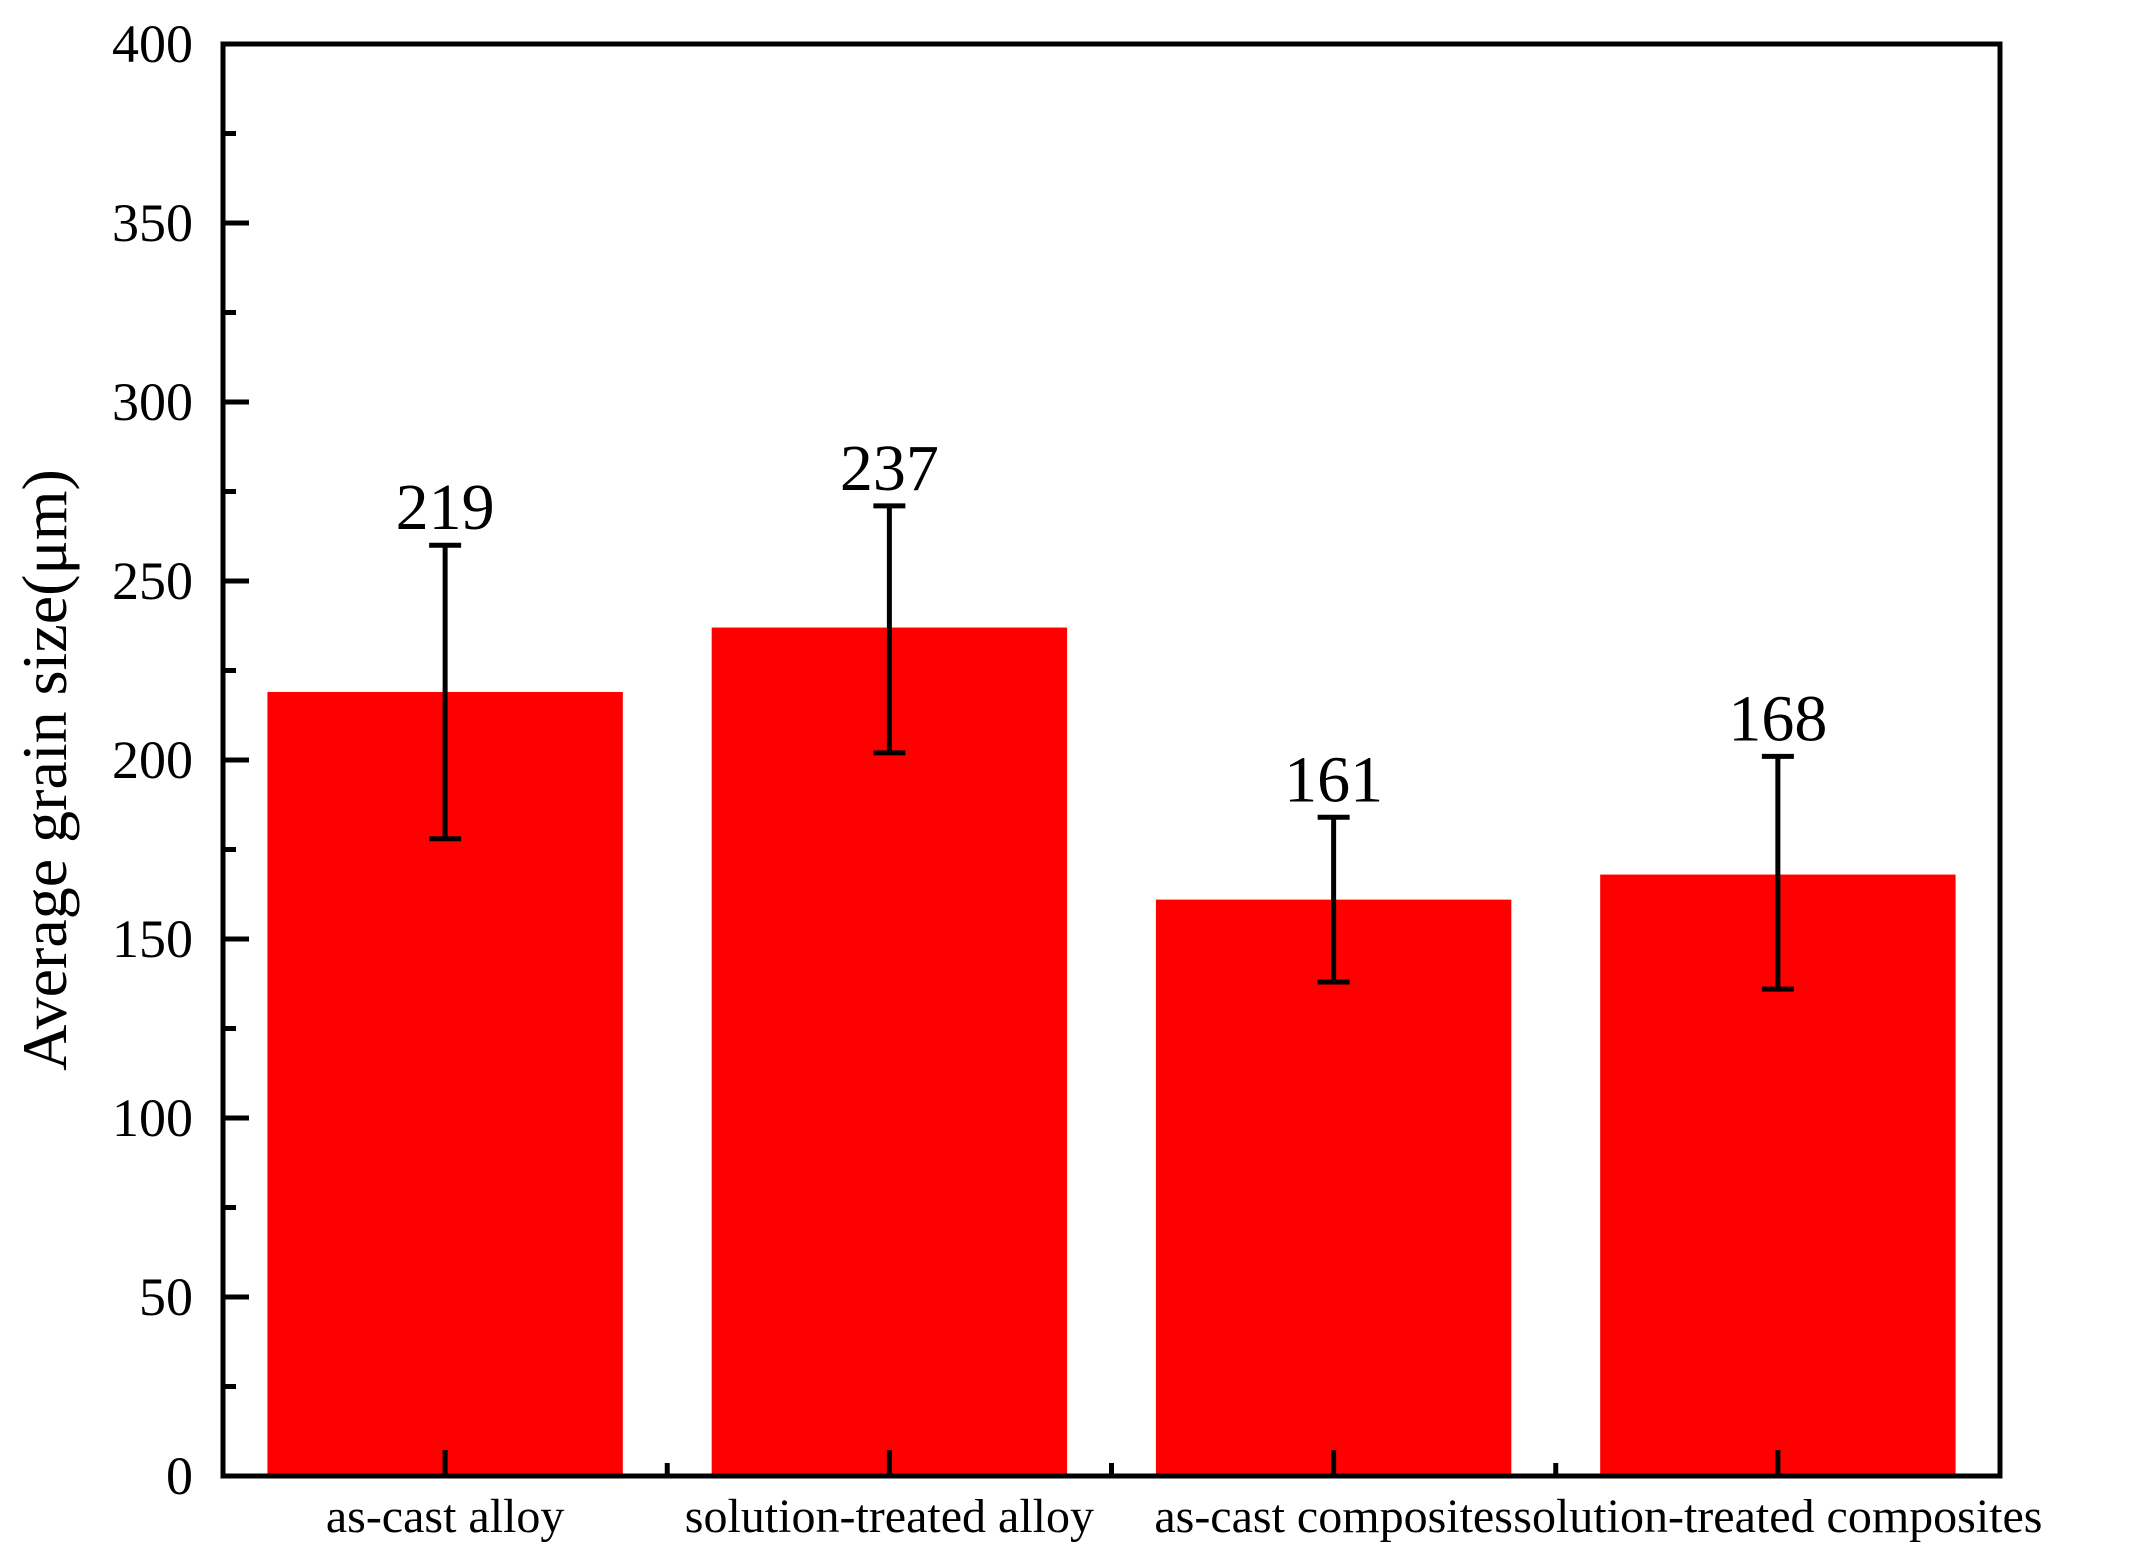 The height and width of the screenshot is (1544, 2148). Describe the element at coordinates (152, 939) in the screenshot. I see `y-tick-label: 150` at that location.